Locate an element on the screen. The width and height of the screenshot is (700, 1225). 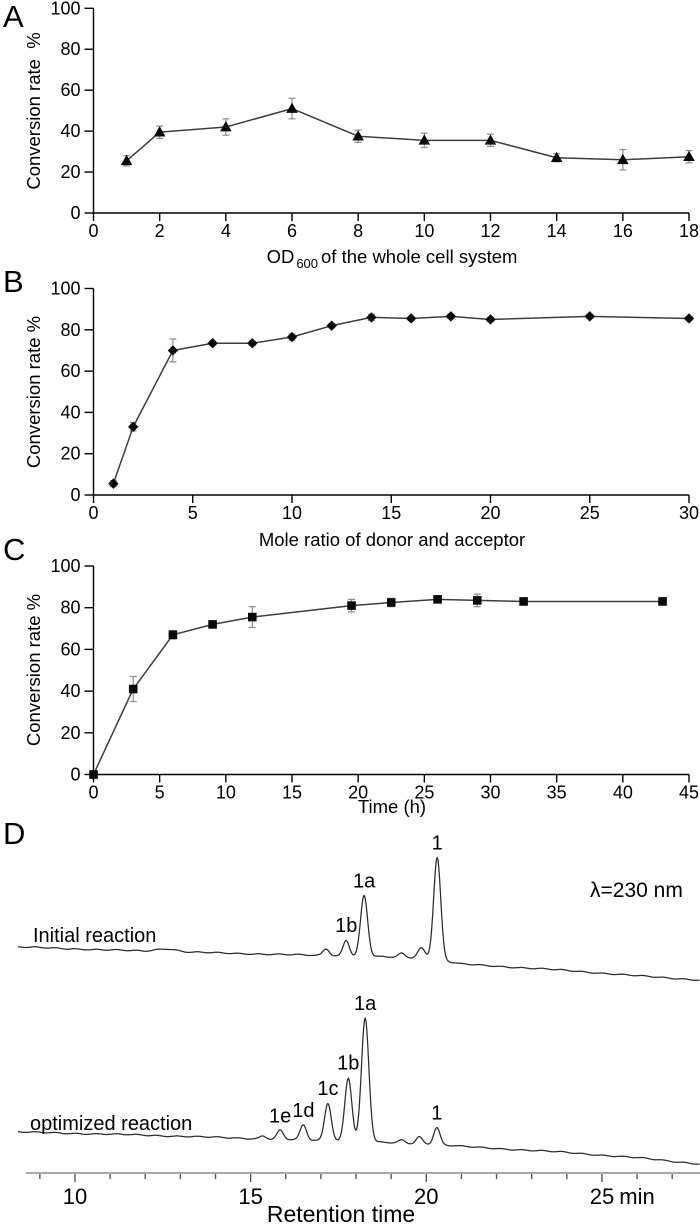
retention-axis-title: Retention time is located at coordinates (341, 1213).